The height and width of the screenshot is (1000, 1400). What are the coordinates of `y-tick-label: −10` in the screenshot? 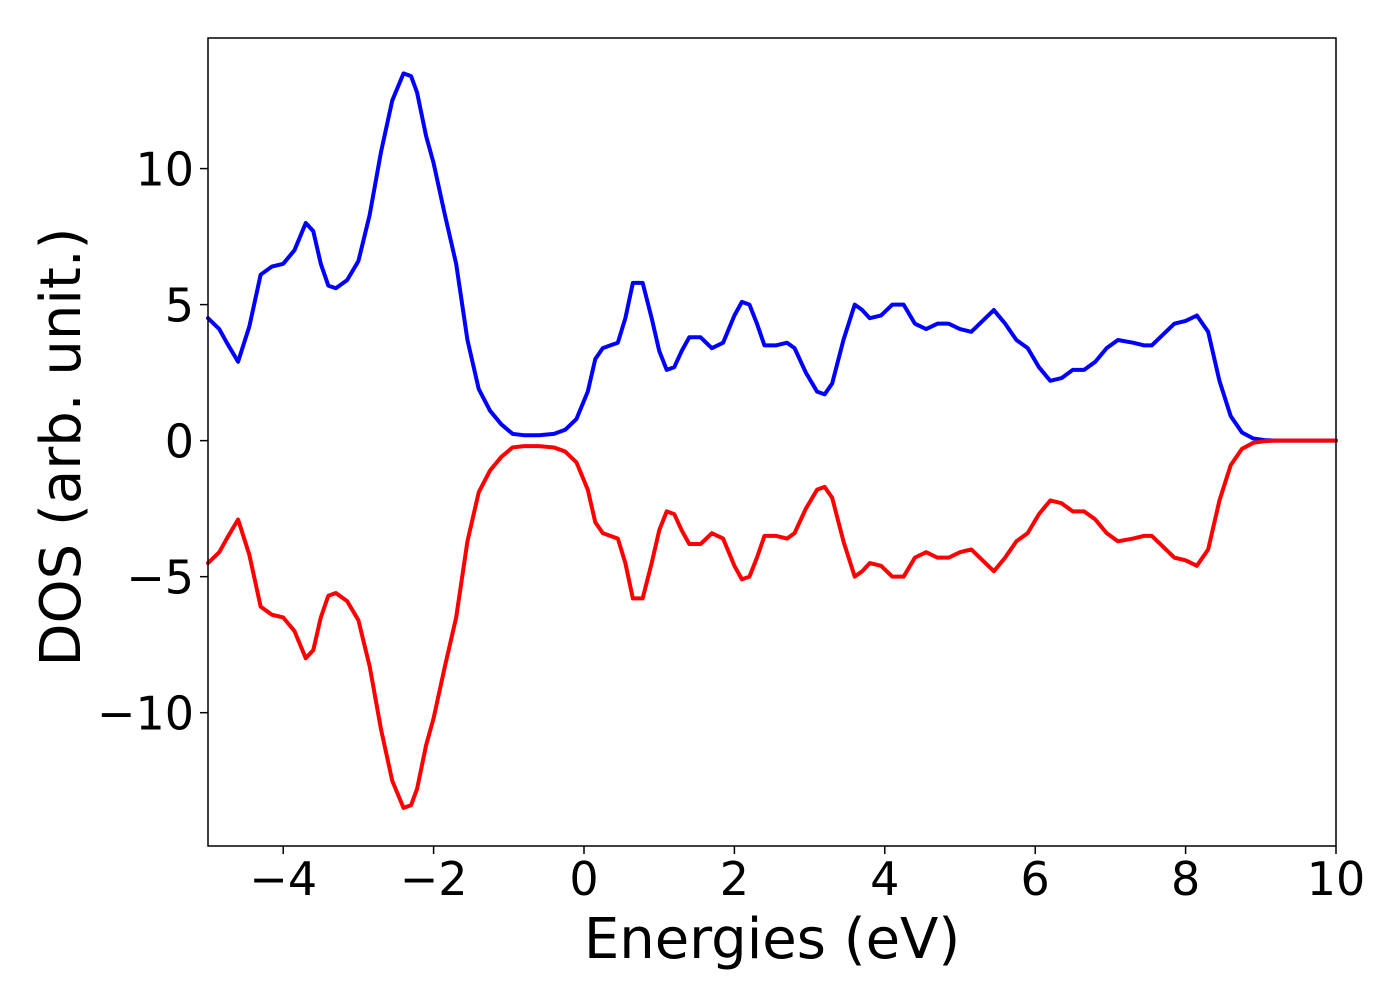 It's located at (145, 714).